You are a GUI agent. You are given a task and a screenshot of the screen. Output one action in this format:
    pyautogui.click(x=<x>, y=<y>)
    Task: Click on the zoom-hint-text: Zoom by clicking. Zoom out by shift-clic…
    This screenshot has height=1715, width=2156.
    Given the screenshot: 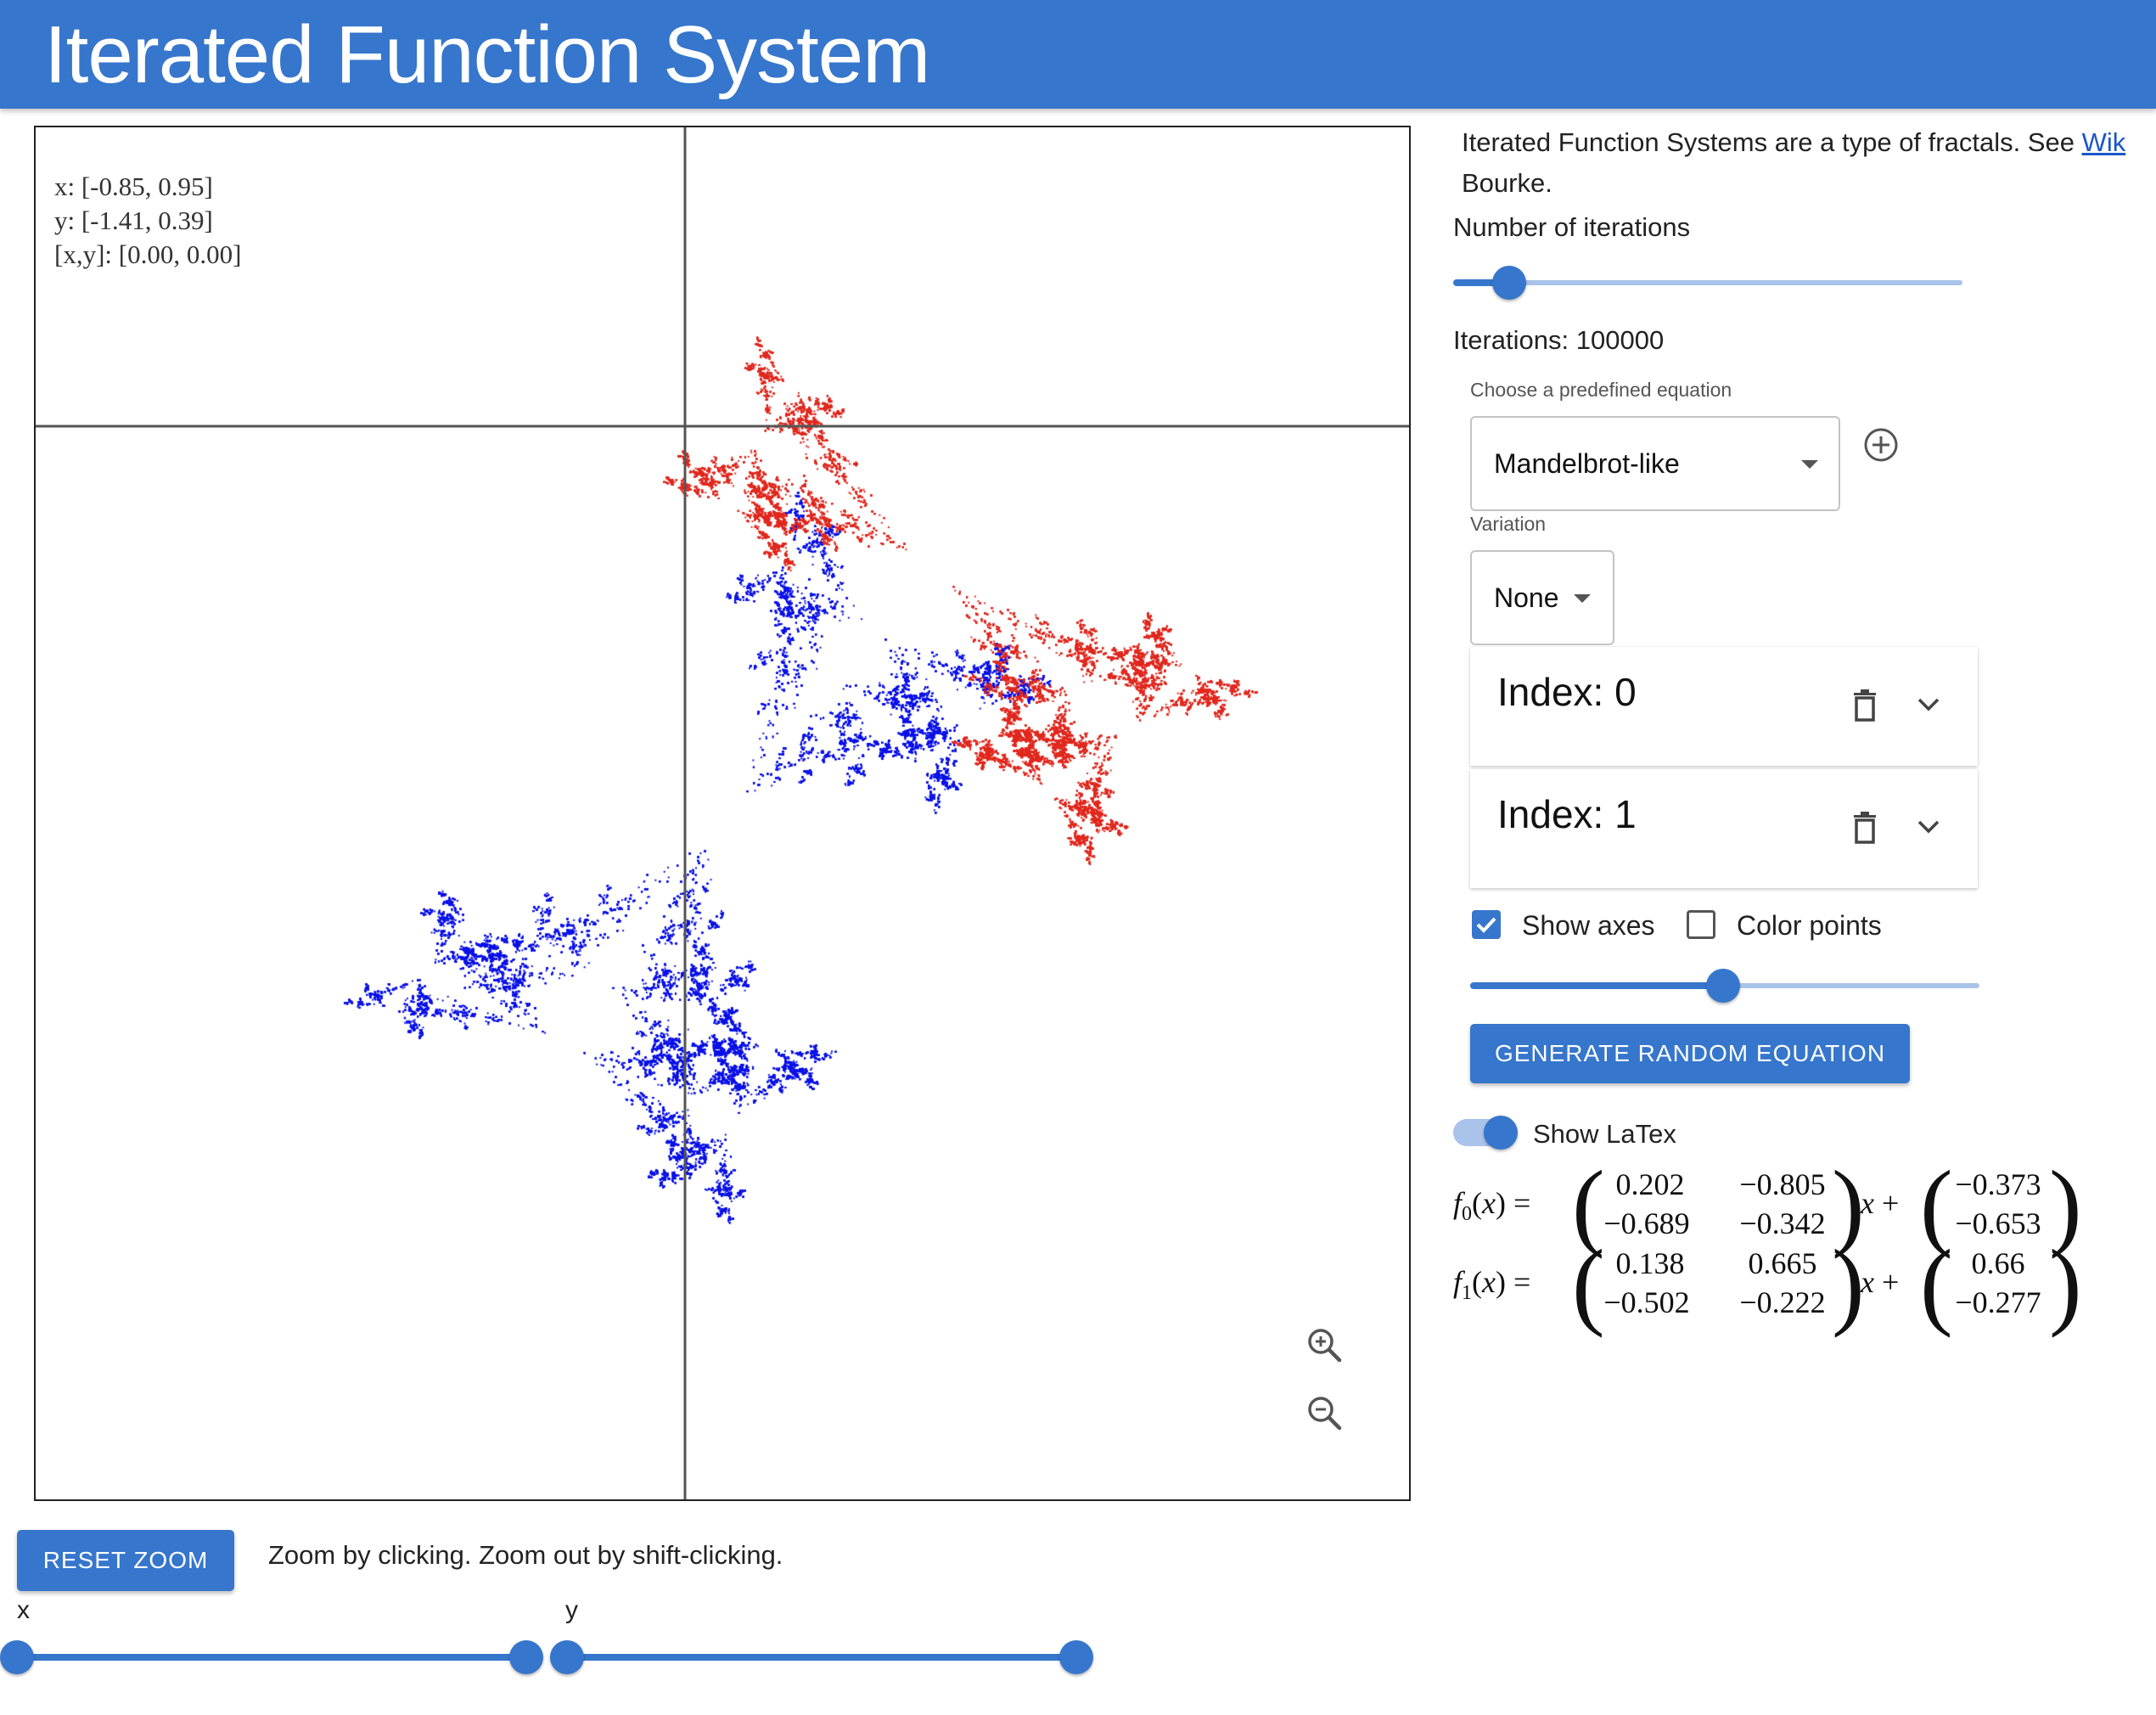 What is the action you would take?
    pyautogui.click(x=525, y=1555)
    